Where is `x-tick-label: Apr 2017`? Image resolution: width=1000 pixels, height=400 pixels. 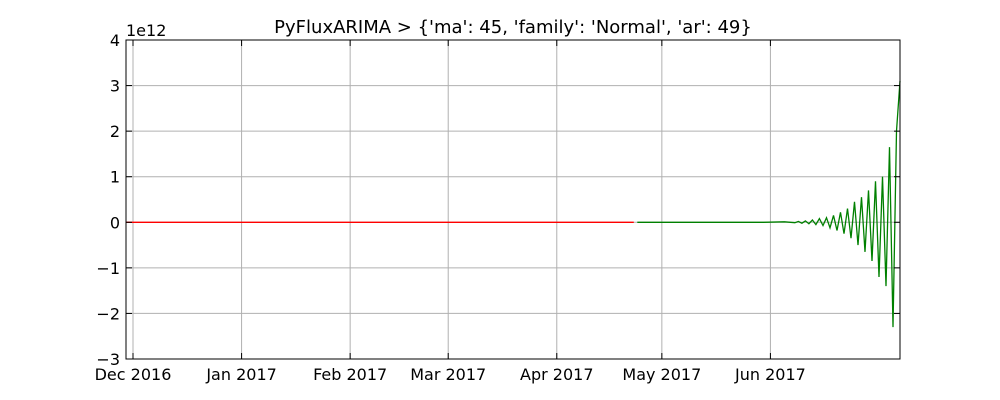 x-tick-label: Apr 2017 is located at coordinates (556, 374).